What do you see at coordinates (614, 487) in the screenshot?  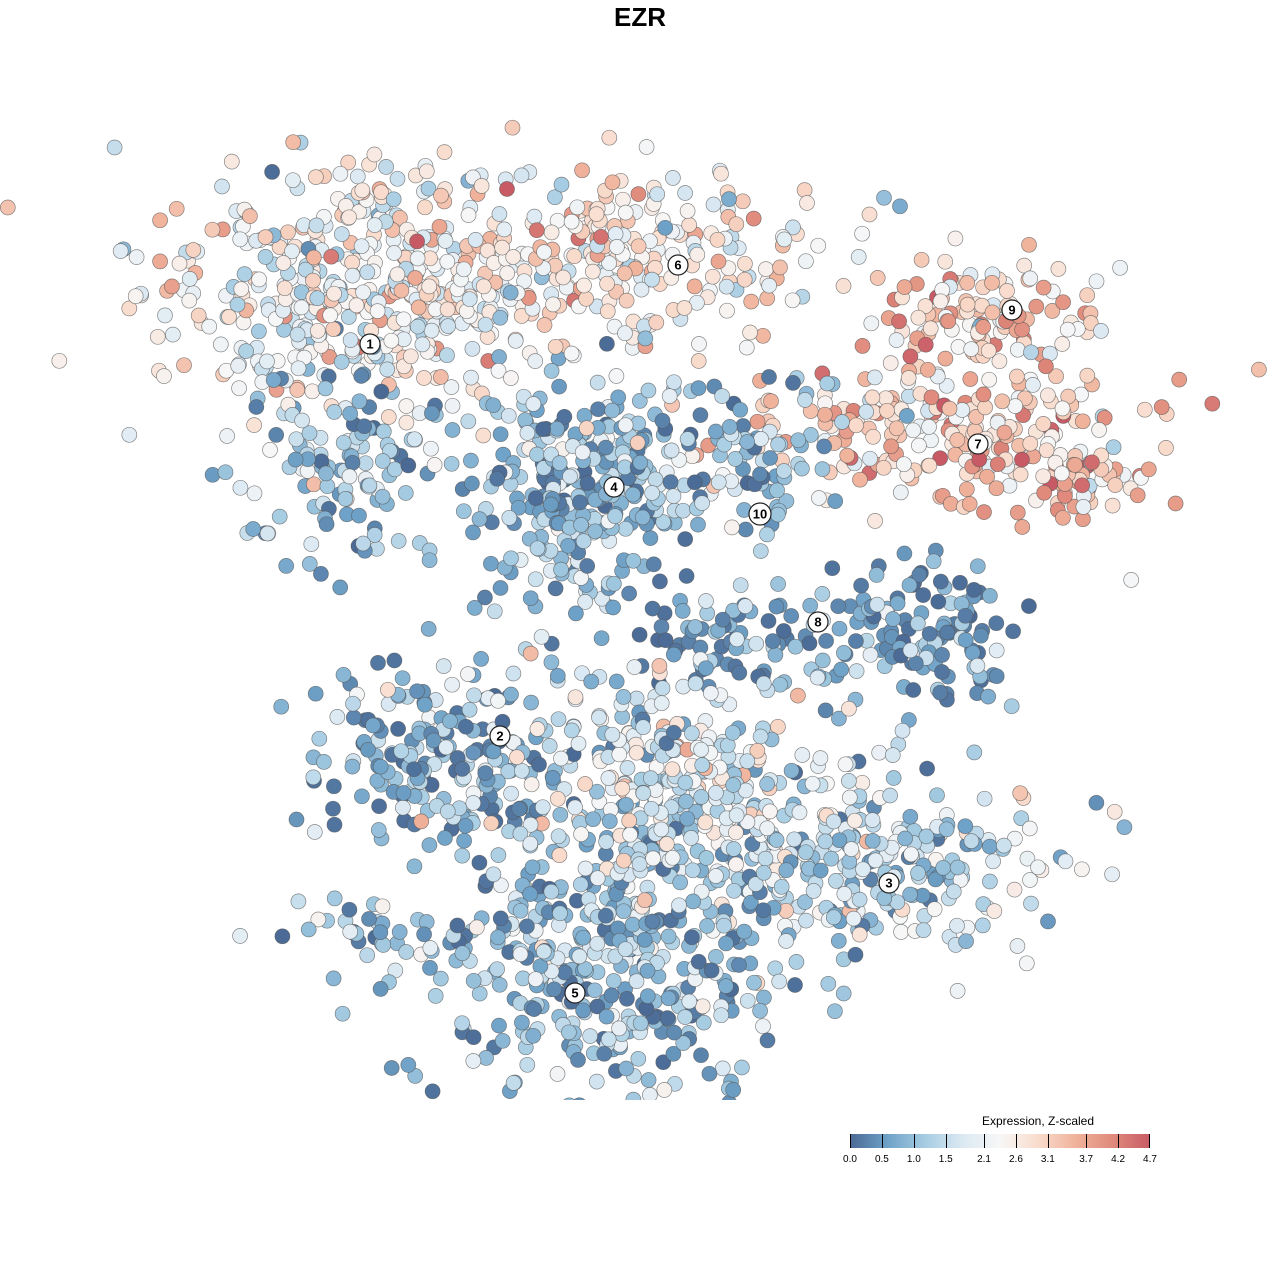 I see `cluster-label-text: 4` at bounding box center [614, 487].